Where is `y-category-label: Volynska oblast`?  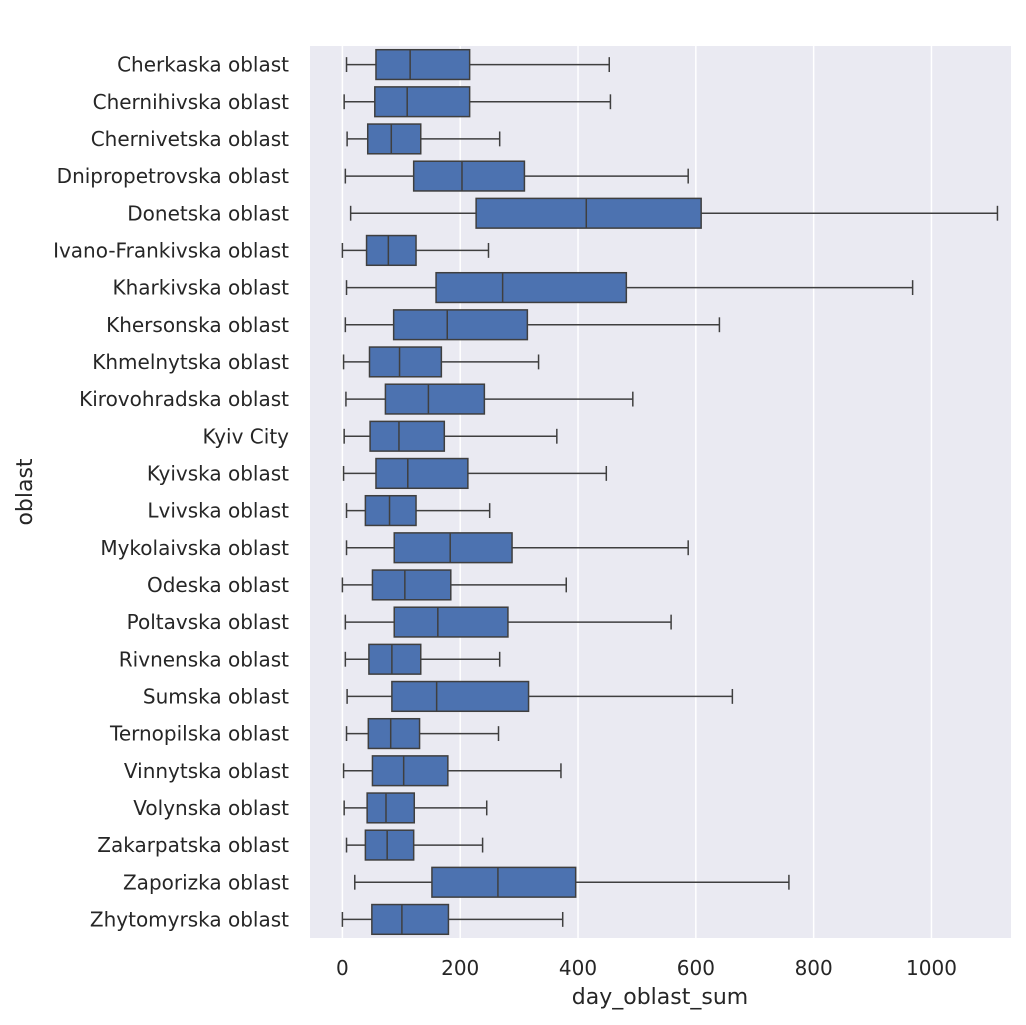
y-category-label: Volynska oblast is located at coordinates (211, 808).